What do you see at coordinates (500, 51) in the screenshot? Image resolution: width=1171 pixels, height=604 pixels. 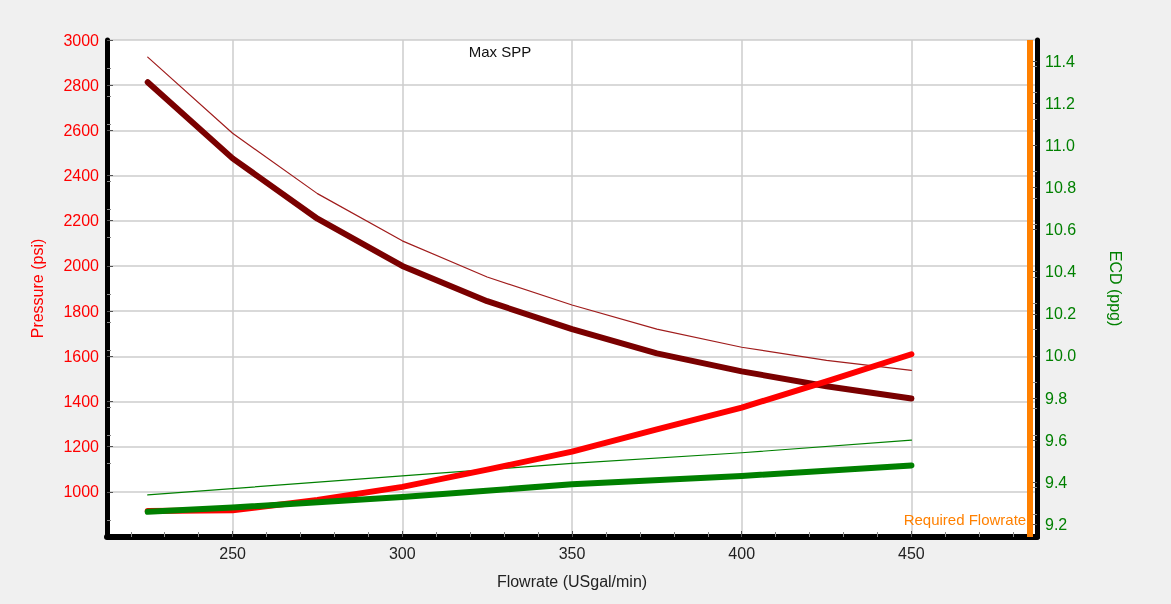 I see `annotation: Max SPP` at bounding box center [500, 51].